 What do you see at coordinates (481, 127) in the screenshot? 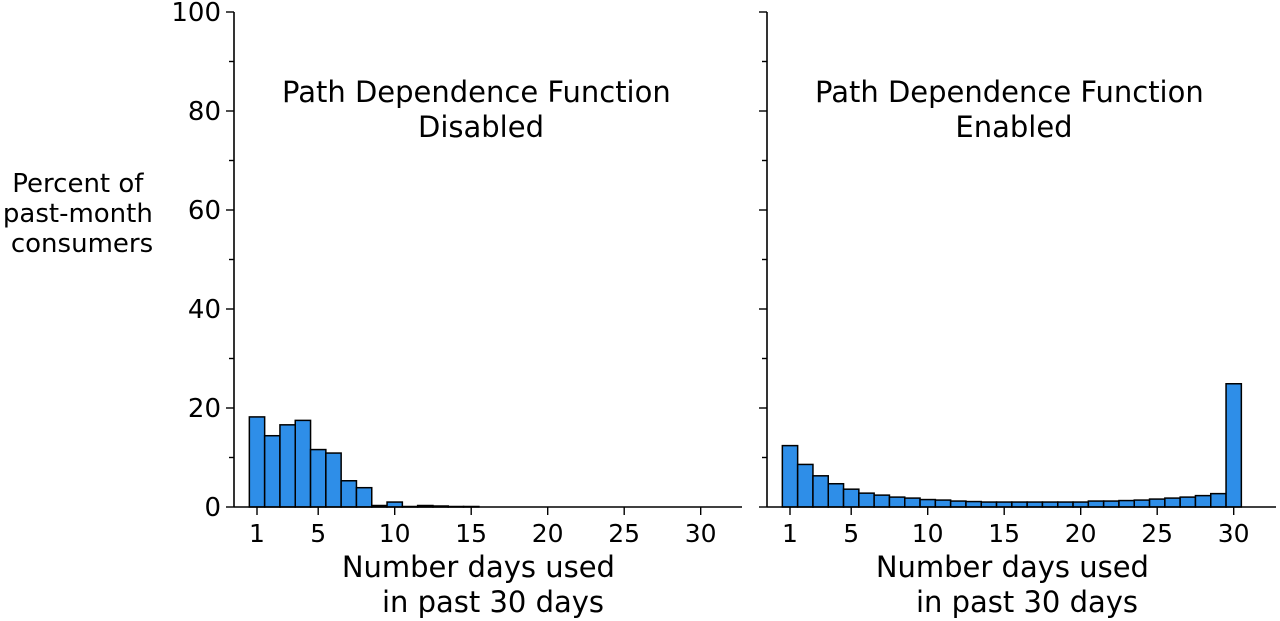
I see `chart-title-line: Disabled` at bounding box center [481, 127].